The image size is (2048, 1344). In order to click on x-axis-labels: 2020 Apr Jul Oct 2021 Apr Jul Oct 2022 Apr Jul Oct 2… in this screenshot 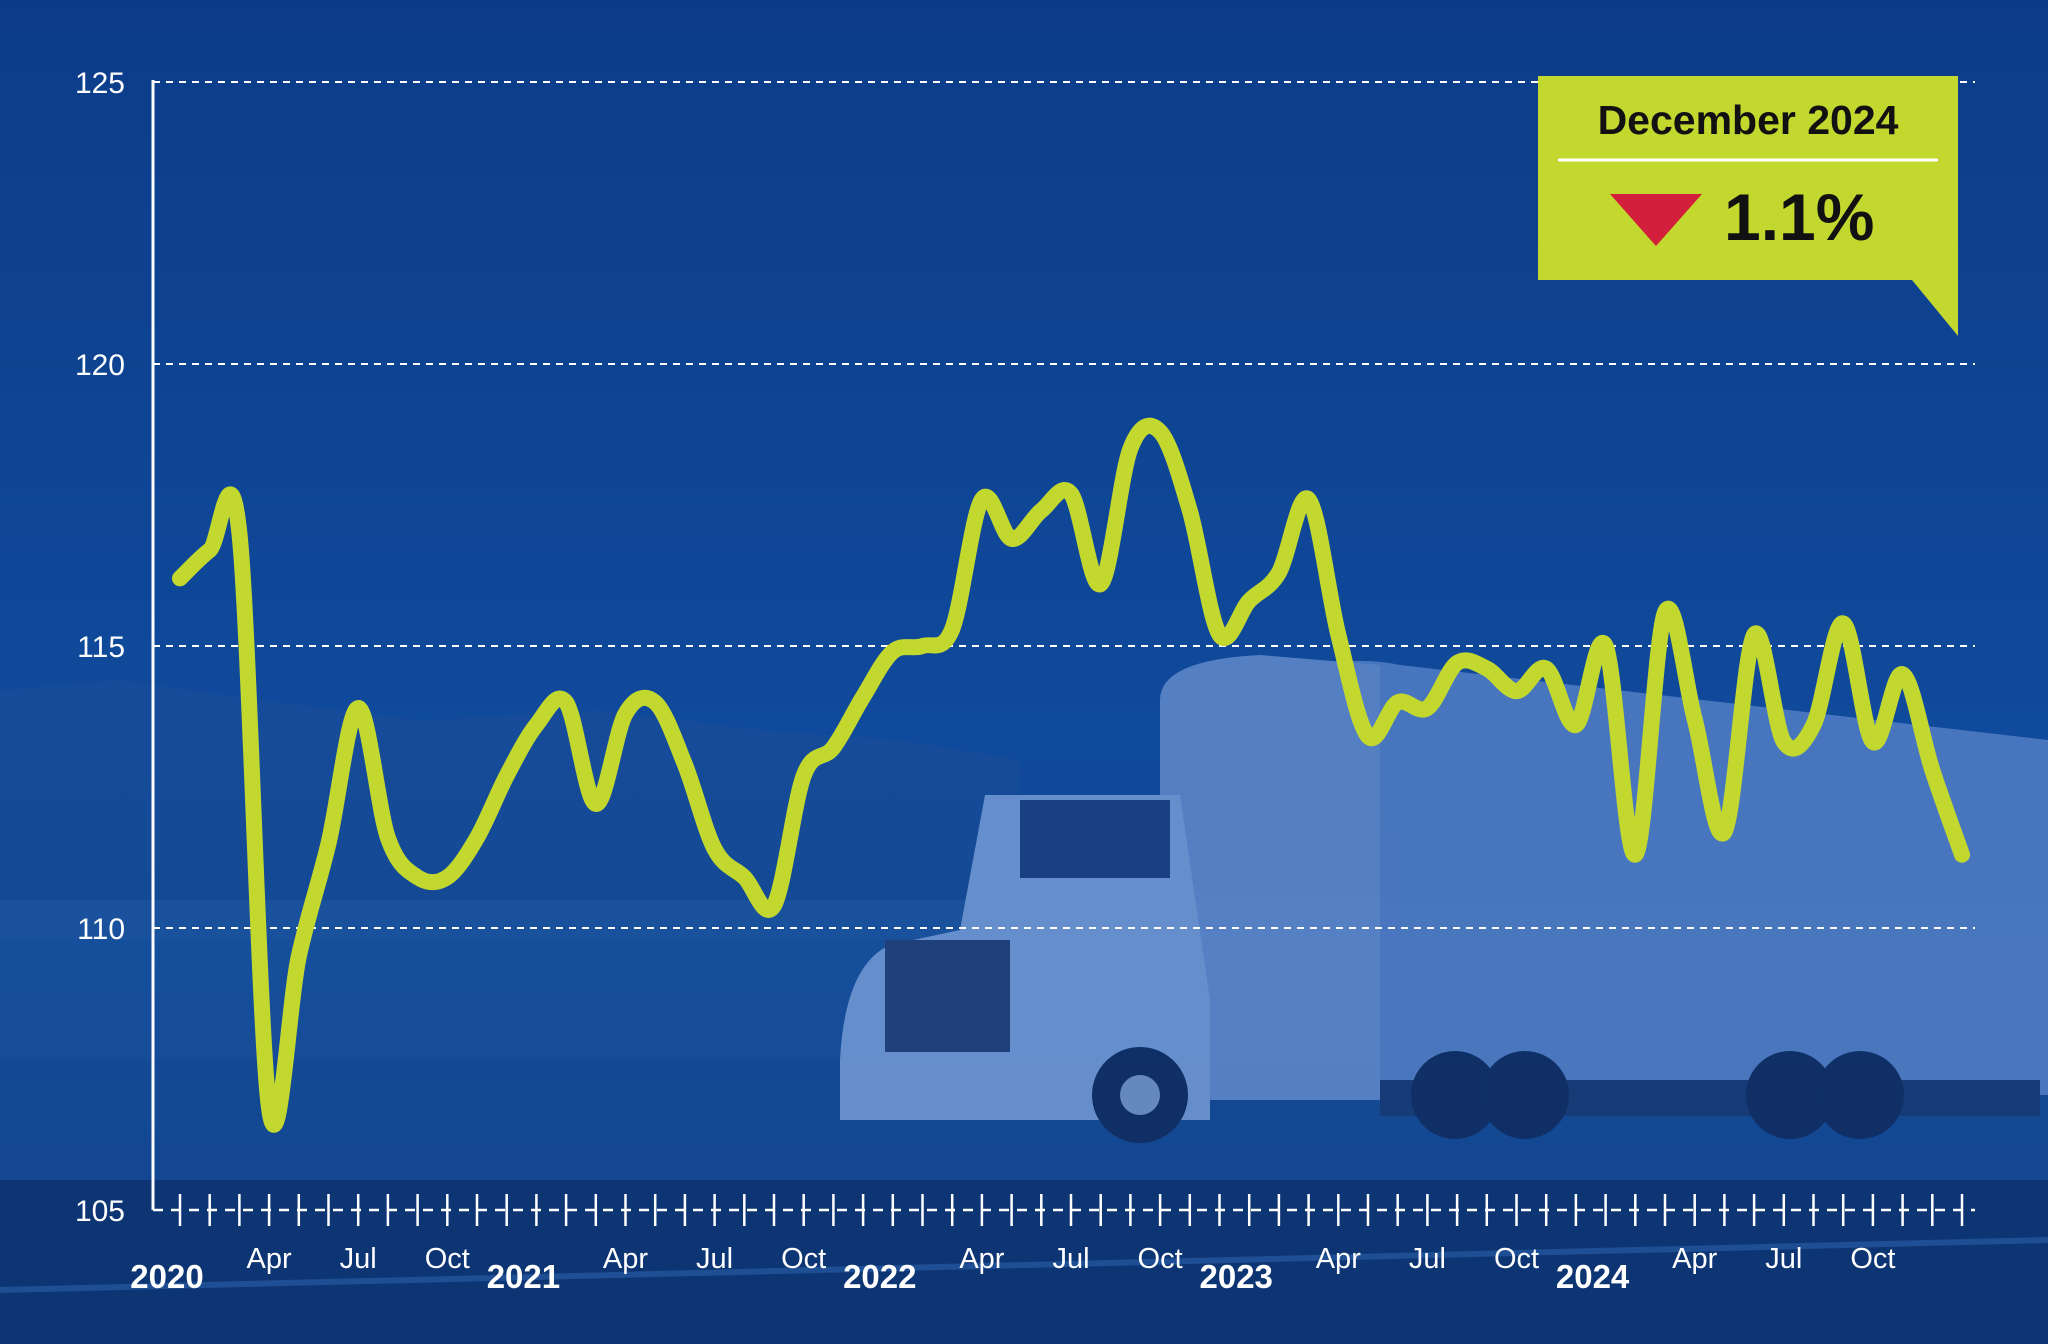, I will do `click(1012, 1269)`.